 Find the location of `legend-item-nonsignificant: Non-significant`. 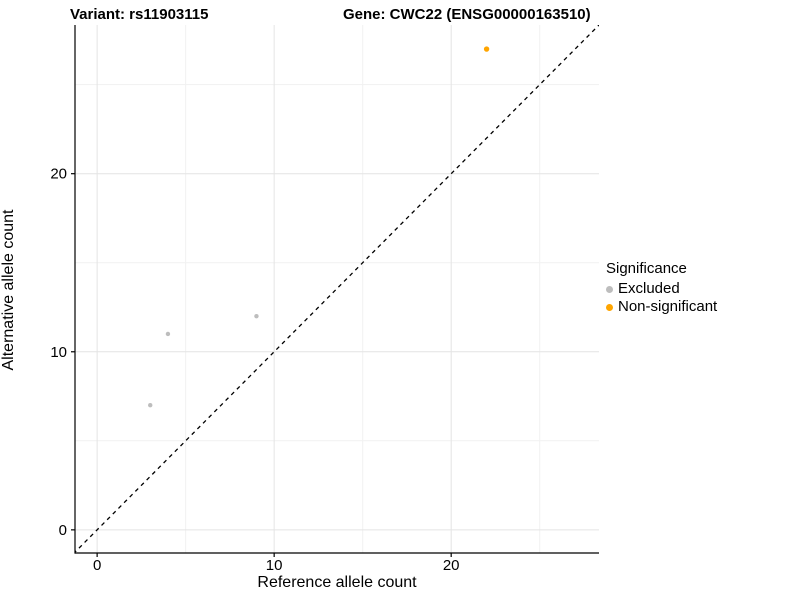

legend-item-nonsignificant: Non-significant is located at coordinates (661, 307).